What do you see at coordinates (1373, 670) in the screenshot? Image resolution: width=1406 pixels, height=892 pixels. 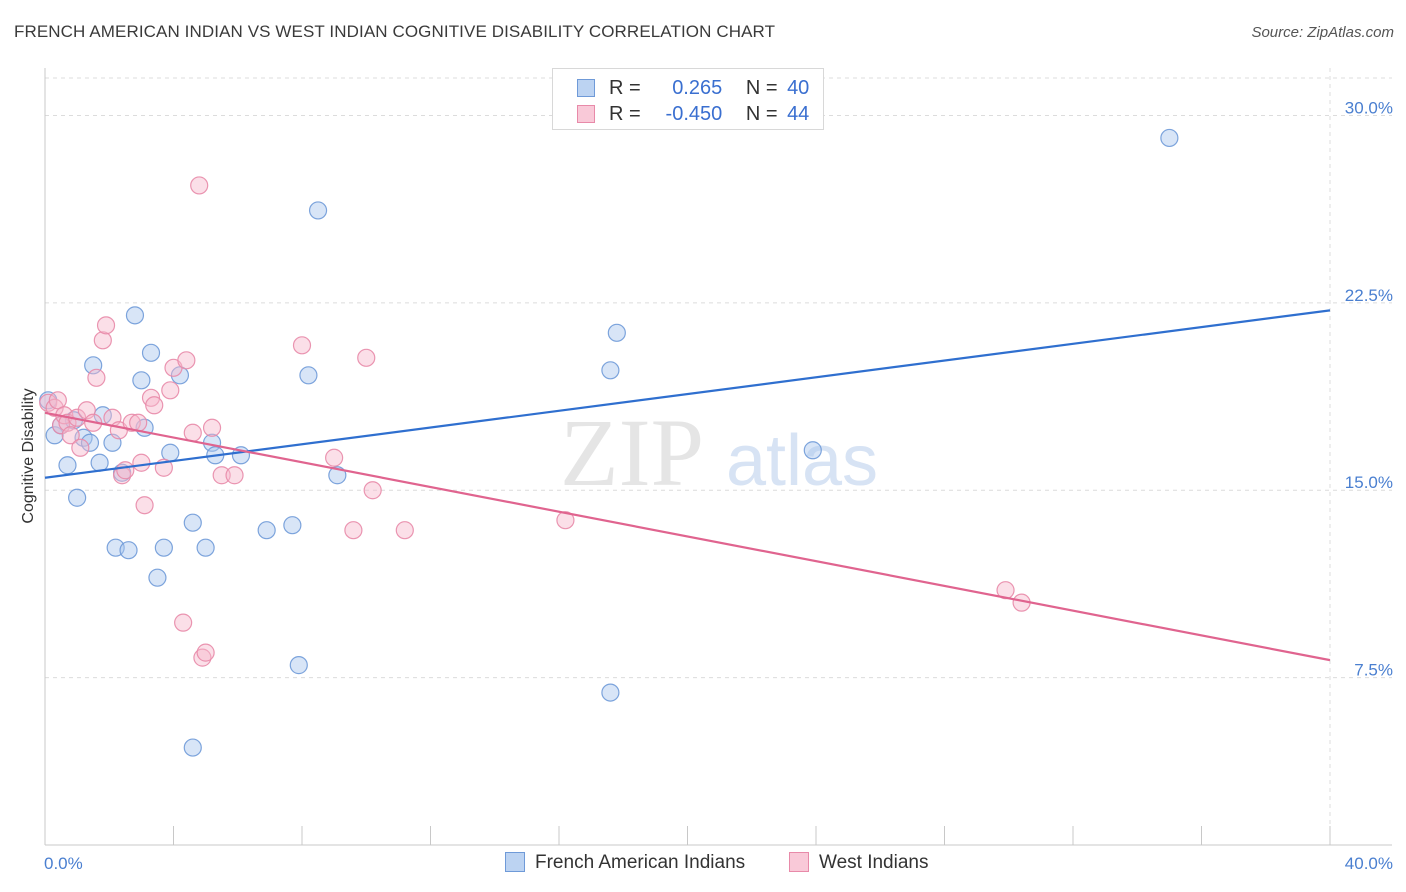 I see `y-tick-label: 7.5%` at bounding box center [1373, 670].